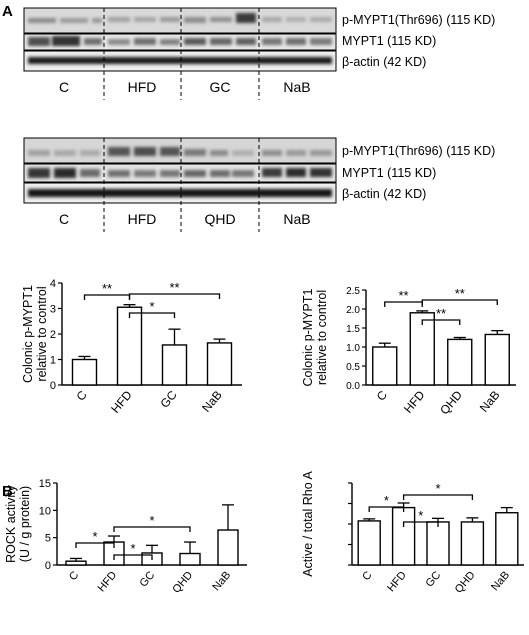 The image size is (529, 635). Describe the element at coordinates (353, 329) in the screenshot. I see `y-tick-label: 1.5` at that location.